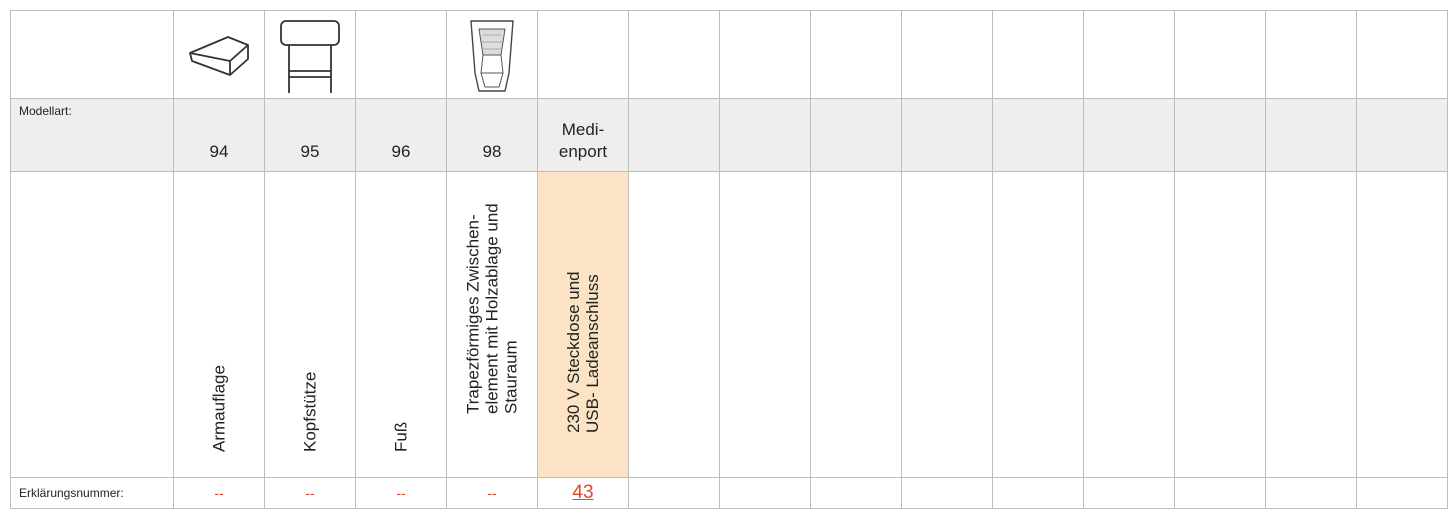 The image size is (1451, 516). I want to click on explanation-link-43: 43, so click(583, 492).